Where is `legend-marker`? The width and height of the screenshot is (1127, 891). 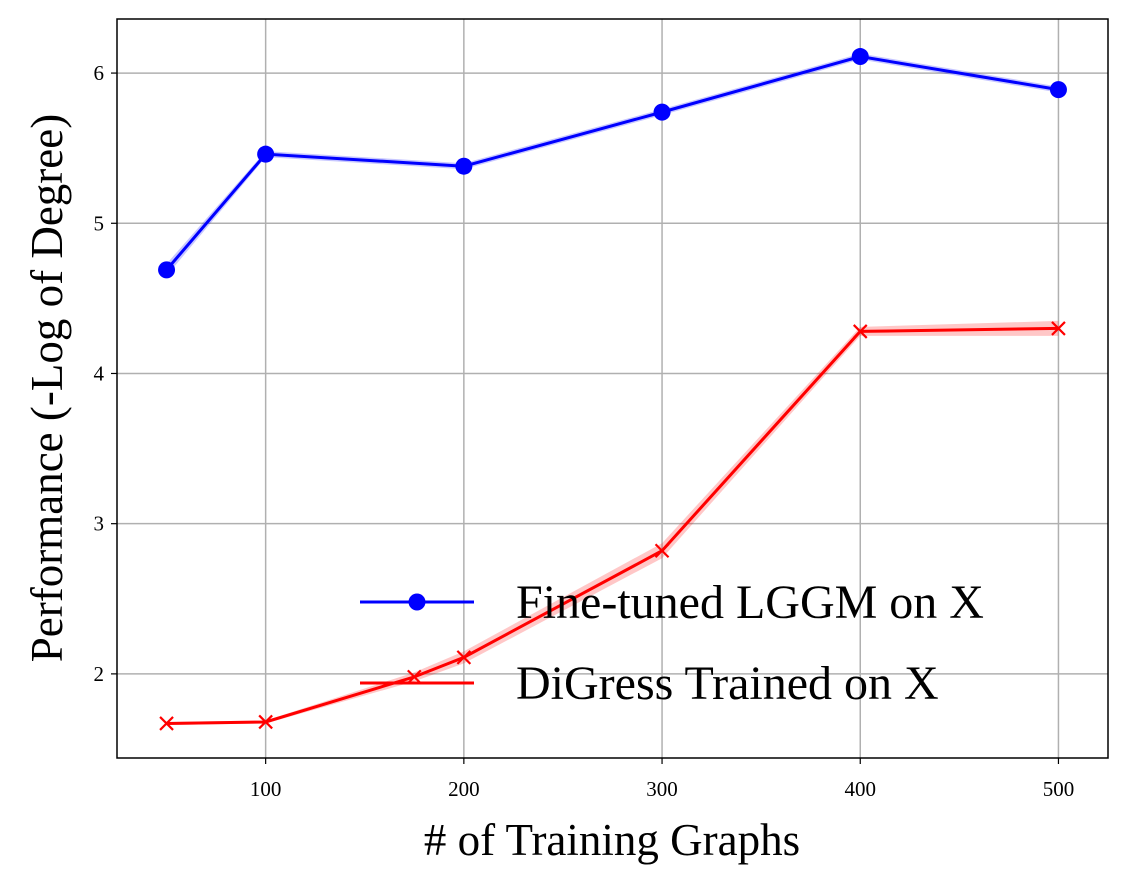 legend-marker is located at coordinates (417, 602).